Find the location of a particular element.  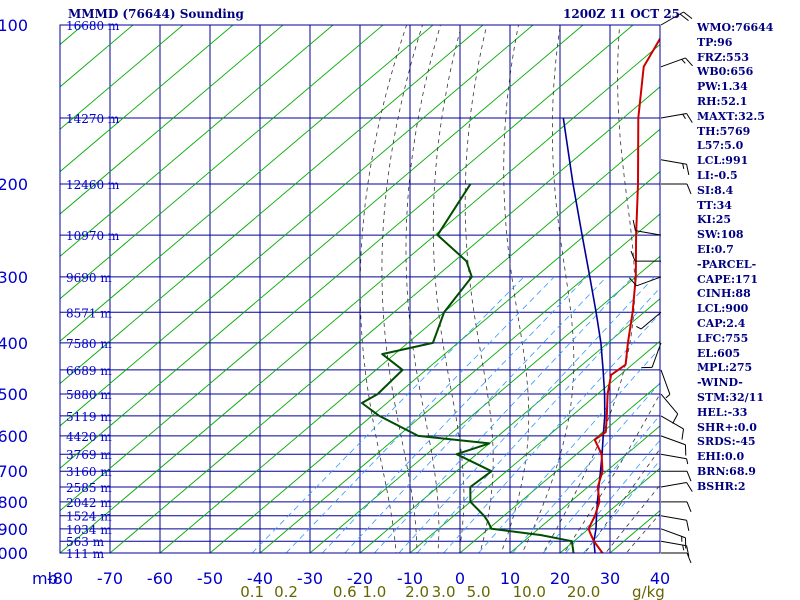

temperature-tick-label: 40 is located at coordinates (660, 578).